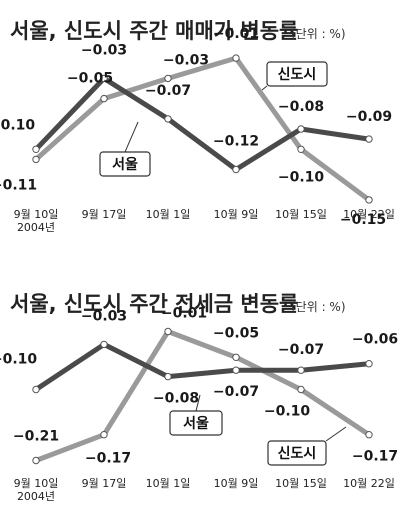  Describe the element at coordinates (375, 340) in the screenshot. I see `data-label: −0.06` at that location.